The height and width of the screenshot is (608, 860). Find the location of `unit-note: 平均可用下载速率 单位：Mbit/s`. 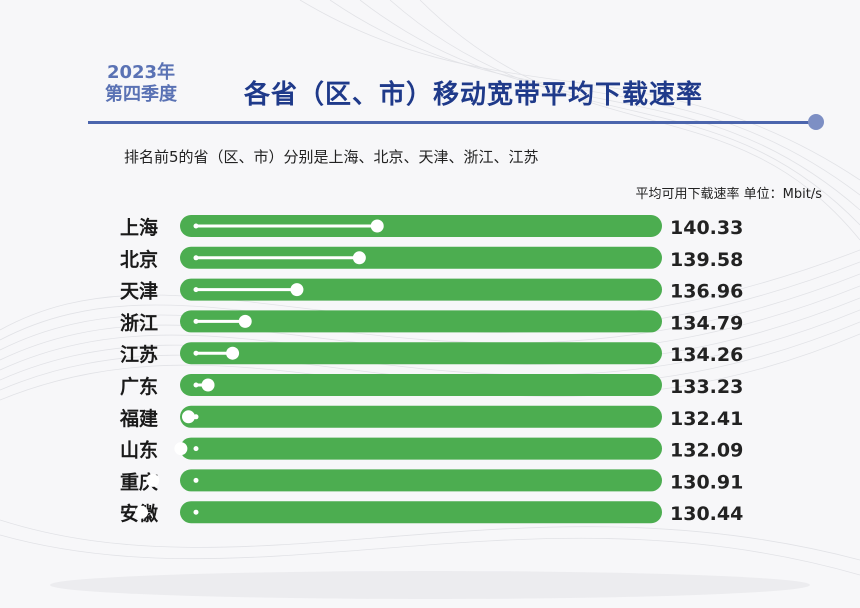

unit-note: 平均可用下载速率 单位：Mbit/s is located at coordinates (728, 194).